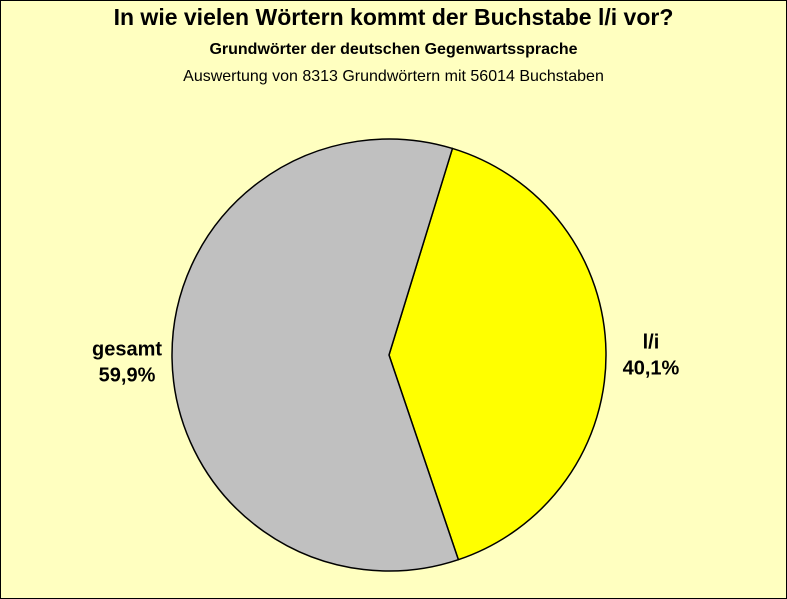  I want to click on slice-value-label: 59,9%, so click(127, 376).